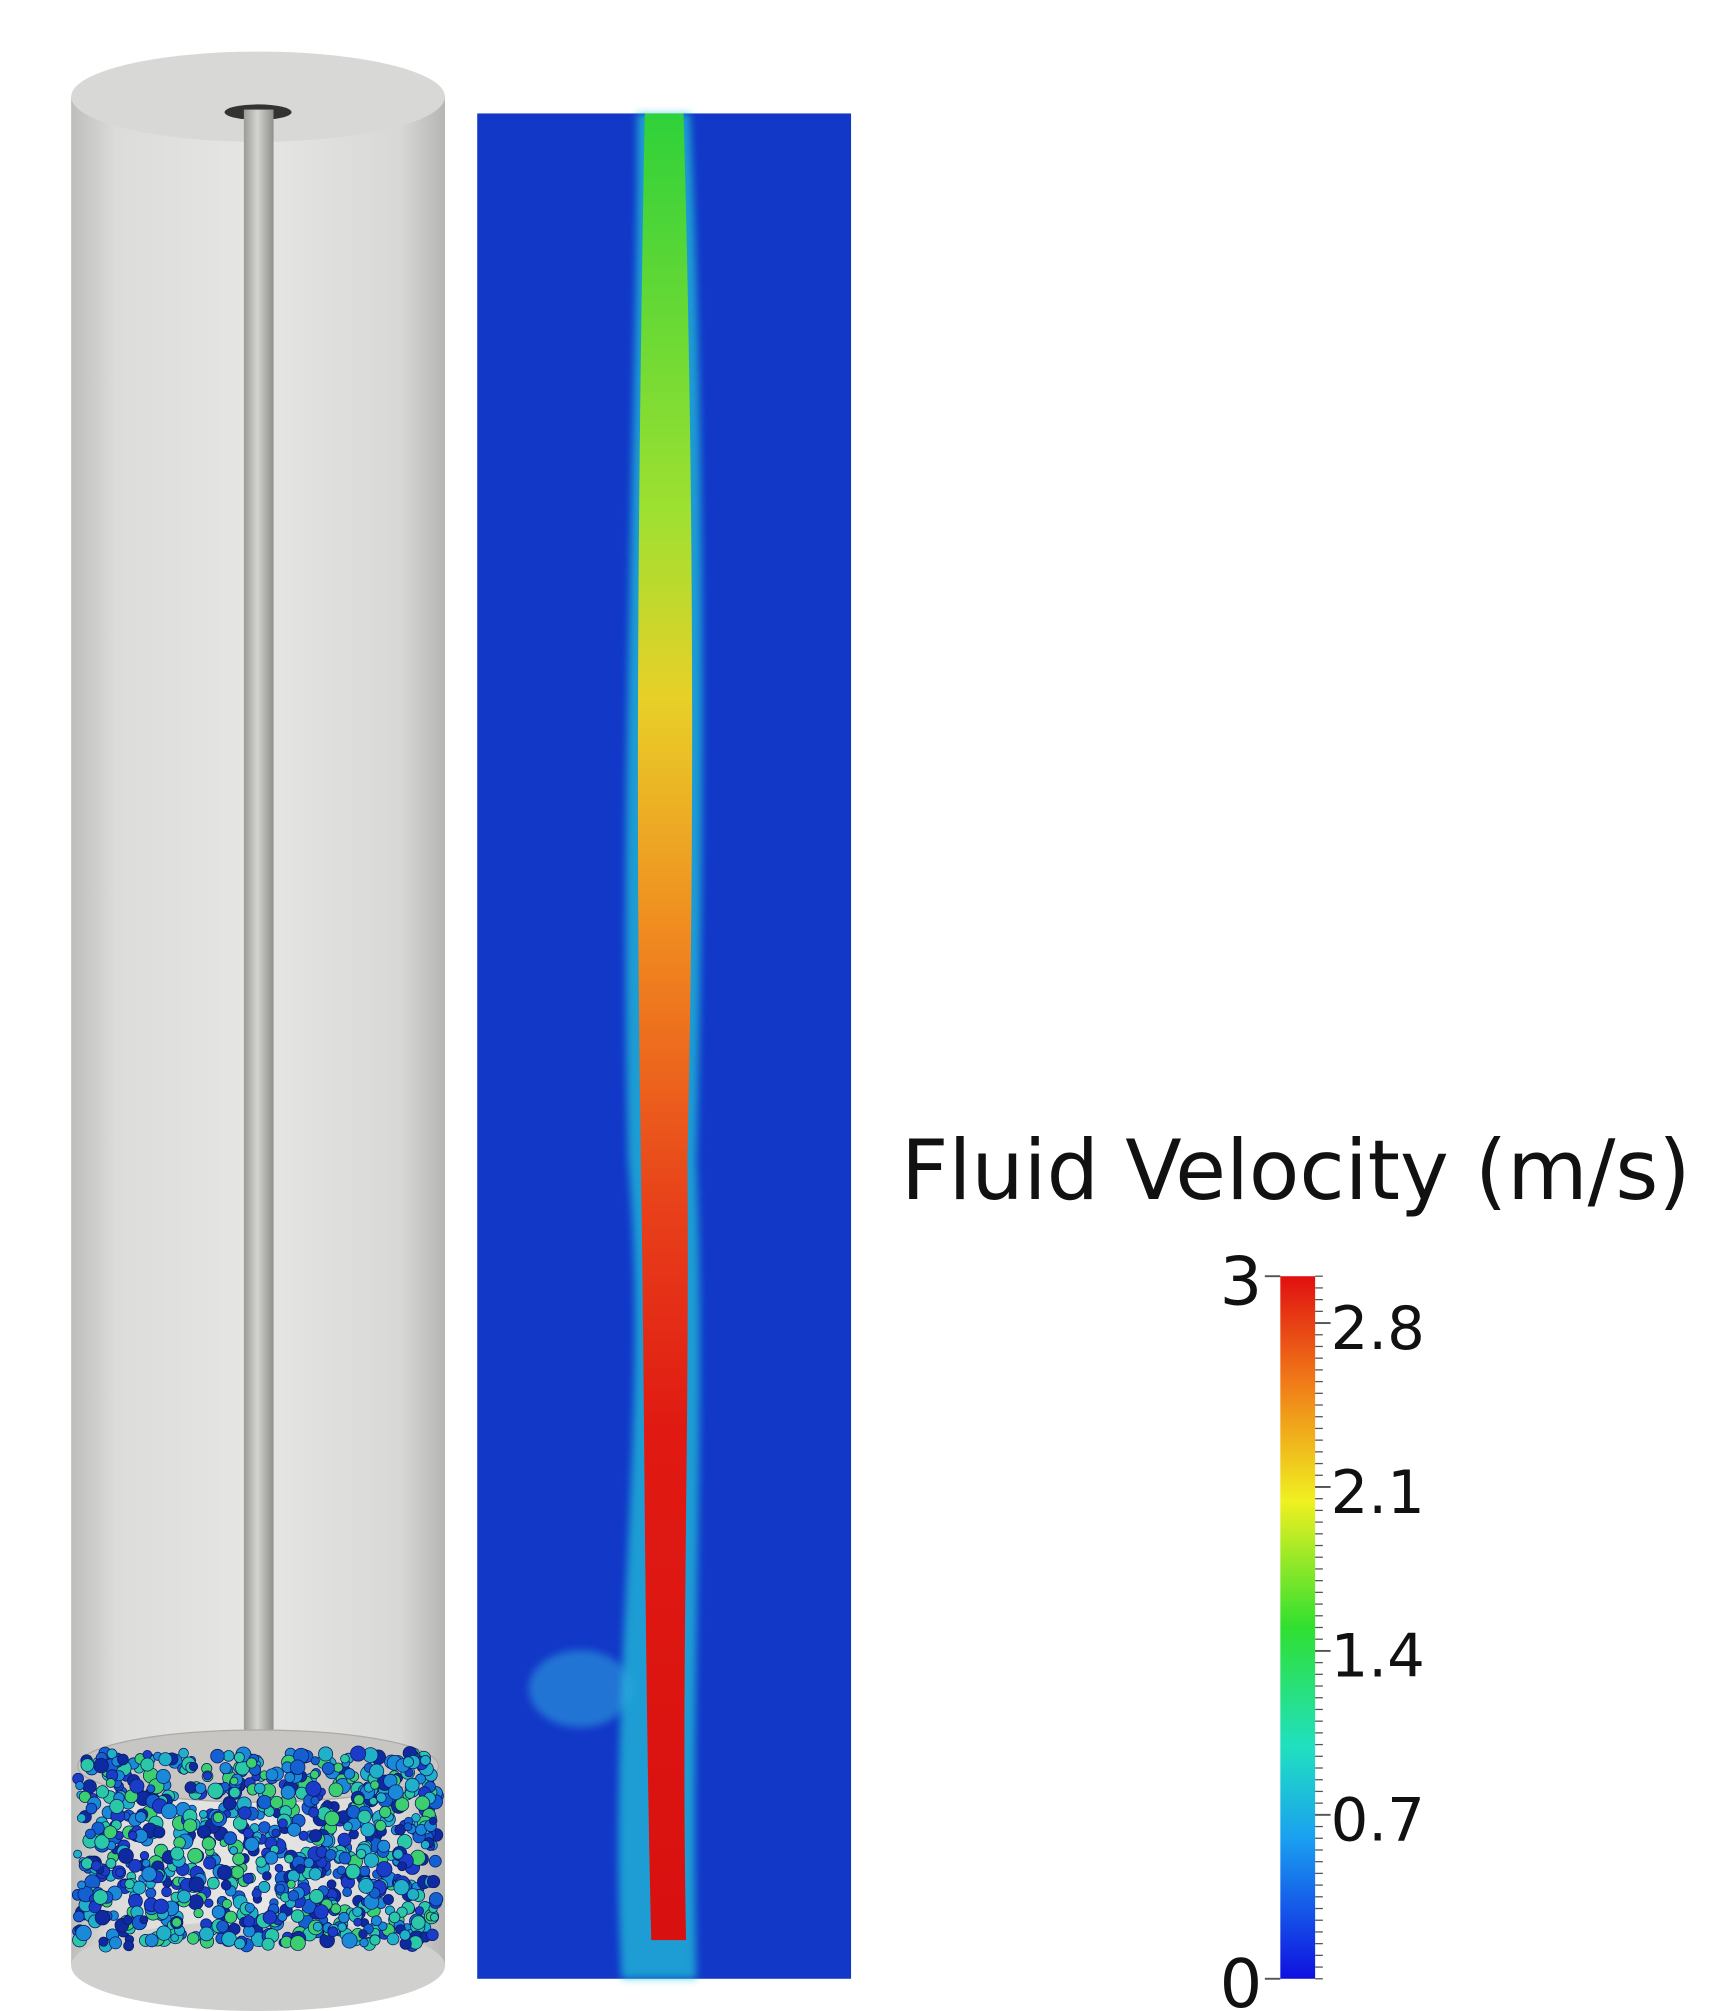 The image size is (1715, 2011). Describe the element at coordinates (665, 1027) in the screenshot. I see `jet-core` at that location.